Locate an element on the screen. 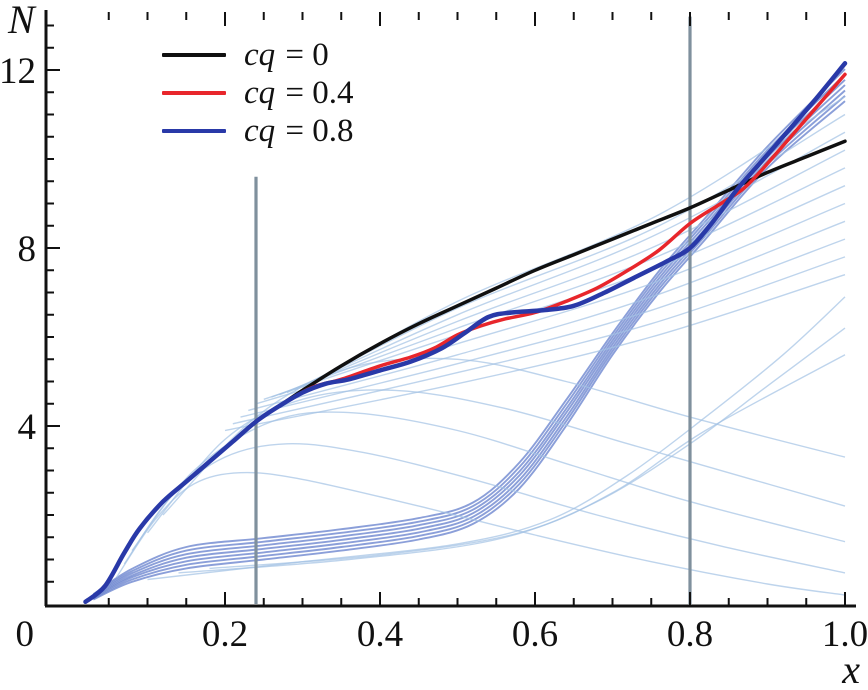  x-tick-label: 0.6 is located at coordinates (535, 634).